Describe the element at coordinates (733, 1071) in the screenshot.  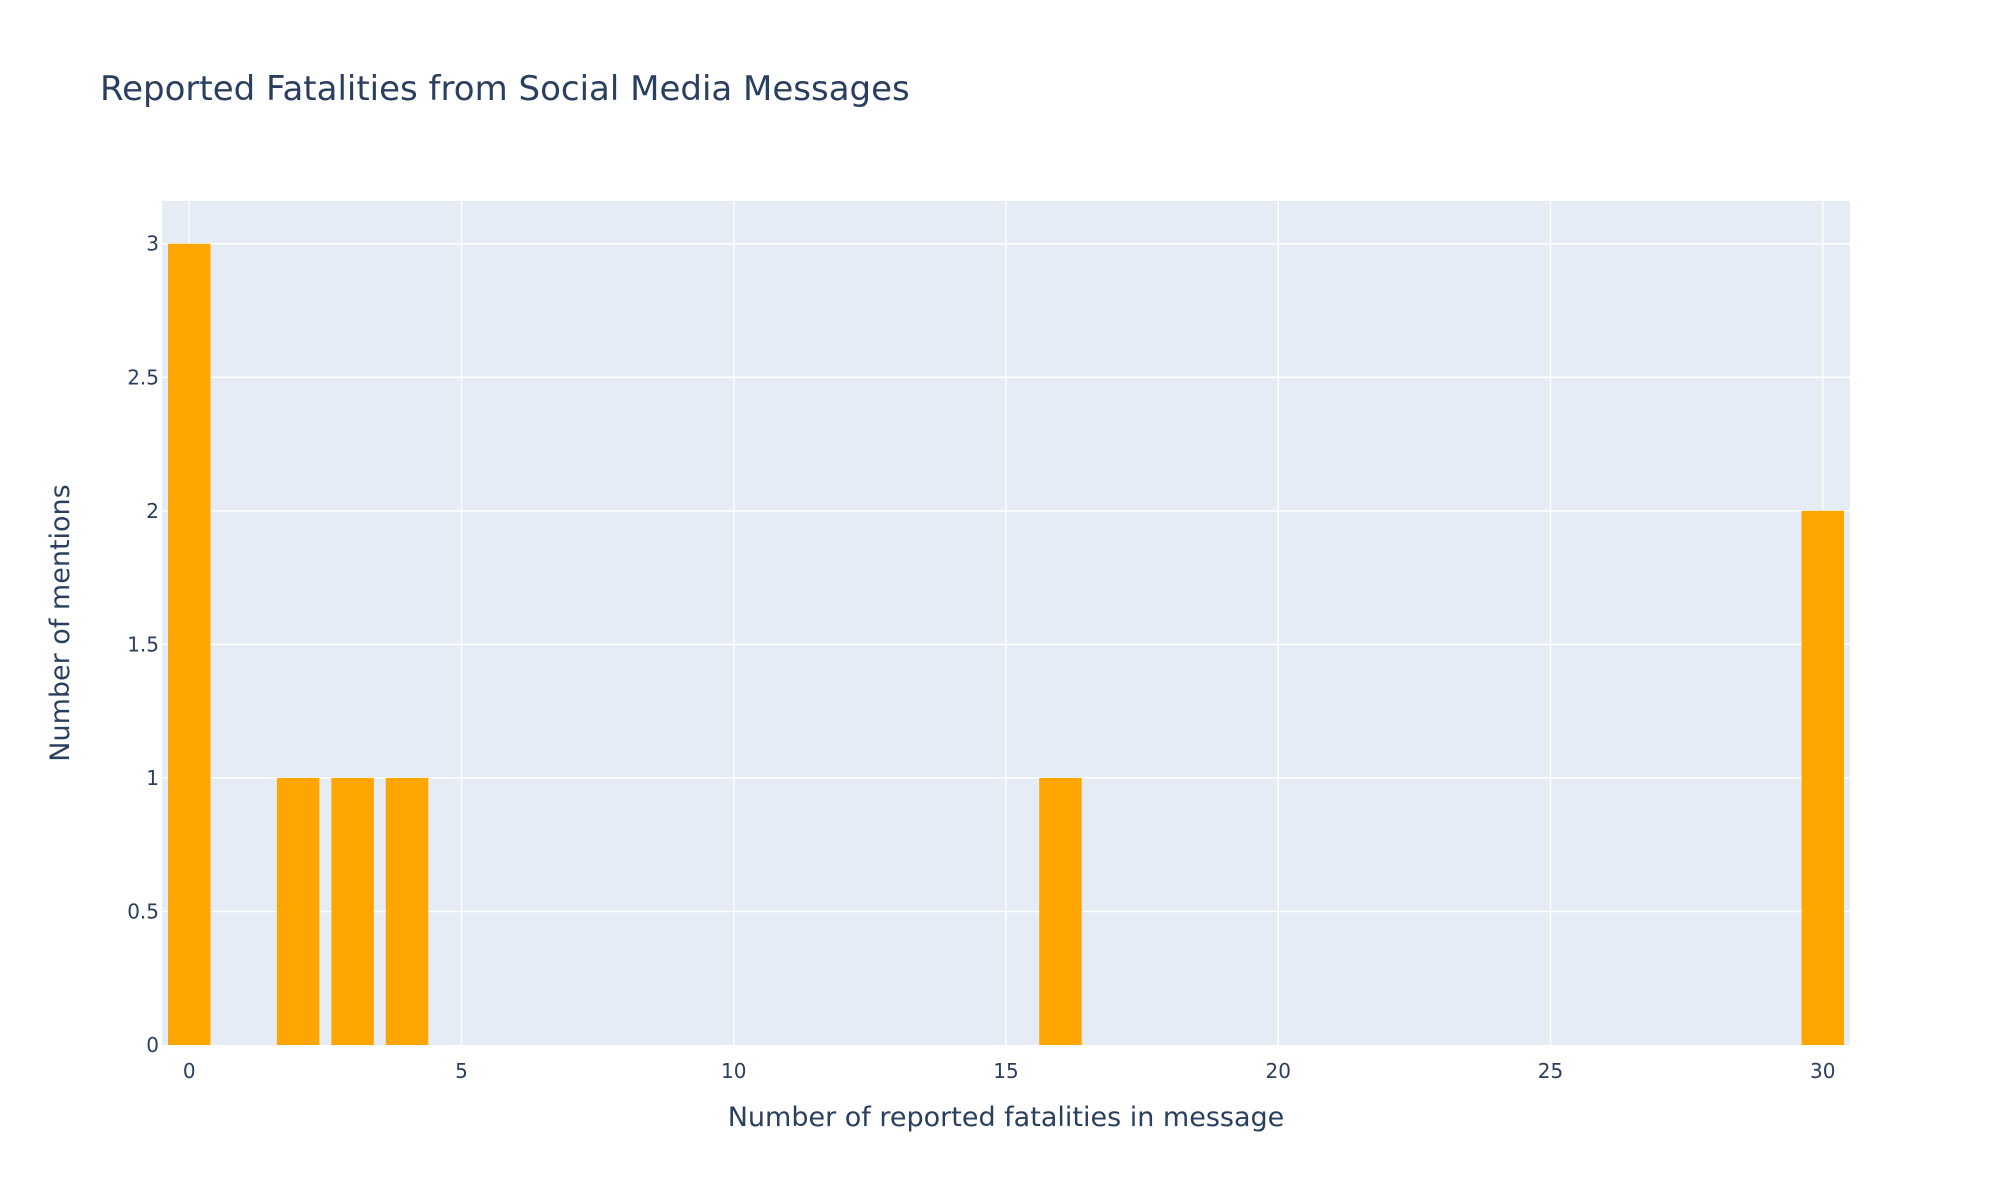
I see `x-tick-label: 10` at that location.